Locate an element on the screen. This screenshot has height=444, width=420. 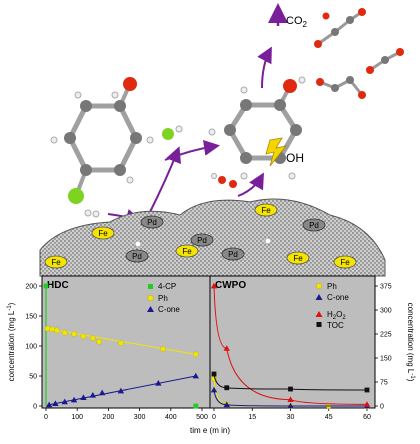
cwpo-x-tick-label: 45 is located at coordinates (329, 417).